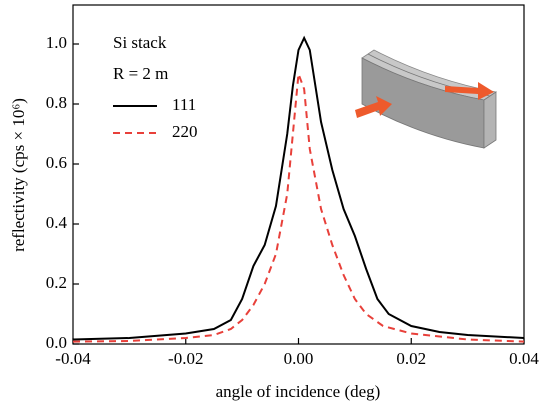 The width and height of the screenshot is (542, 412). Describe the element at coordinates (140, 42) in the screenshot. I see `legend-title: Si stack` at that location.